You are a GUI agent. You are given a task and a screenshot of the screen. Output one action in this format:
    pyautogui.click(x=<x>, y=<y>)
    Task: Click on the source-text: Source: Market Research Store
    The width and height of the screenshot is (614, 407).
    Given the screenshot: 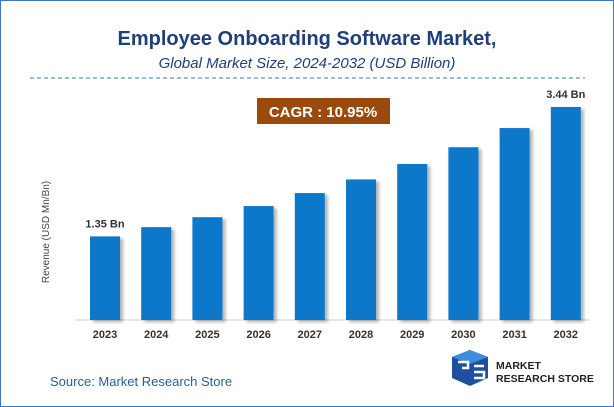 What is the action you would take?
    pyautogui.click(x=141, y=381)
    